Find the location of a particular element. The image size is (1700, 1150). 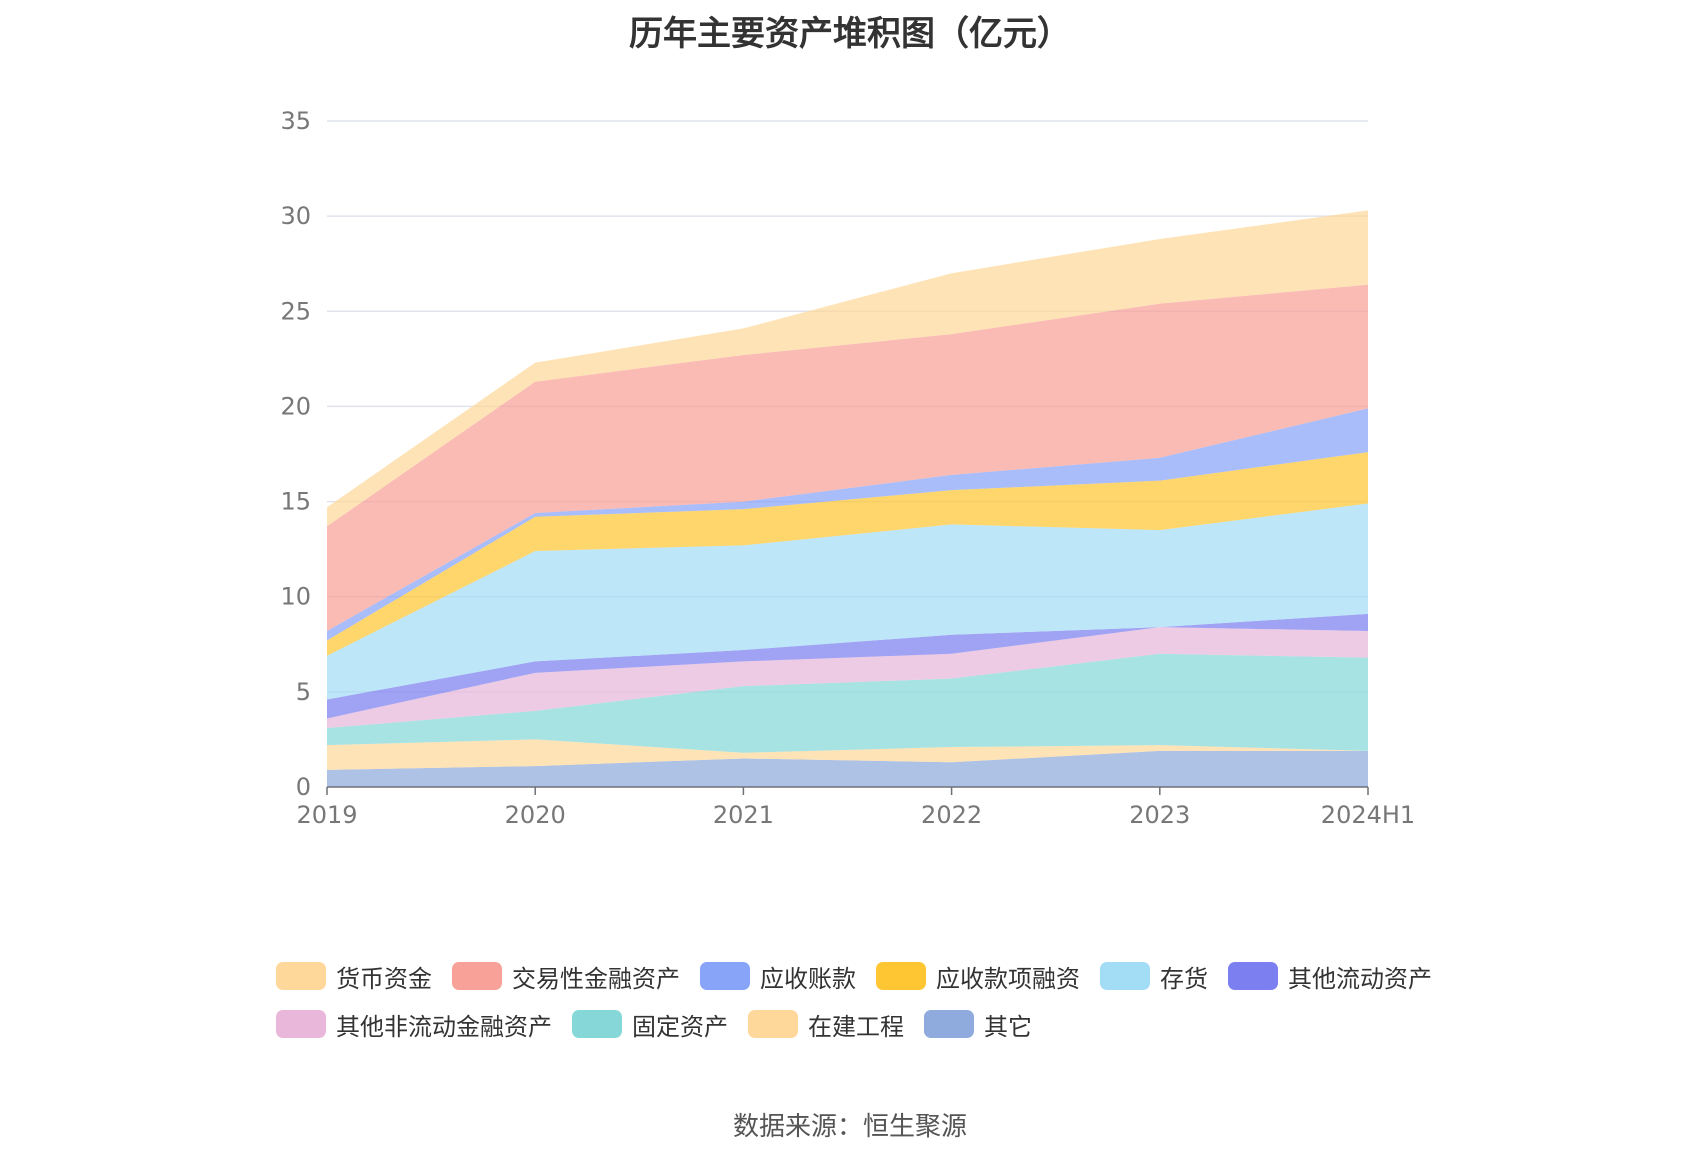

legend-item: 应收款项融资 is located at coordinates (978, 976).